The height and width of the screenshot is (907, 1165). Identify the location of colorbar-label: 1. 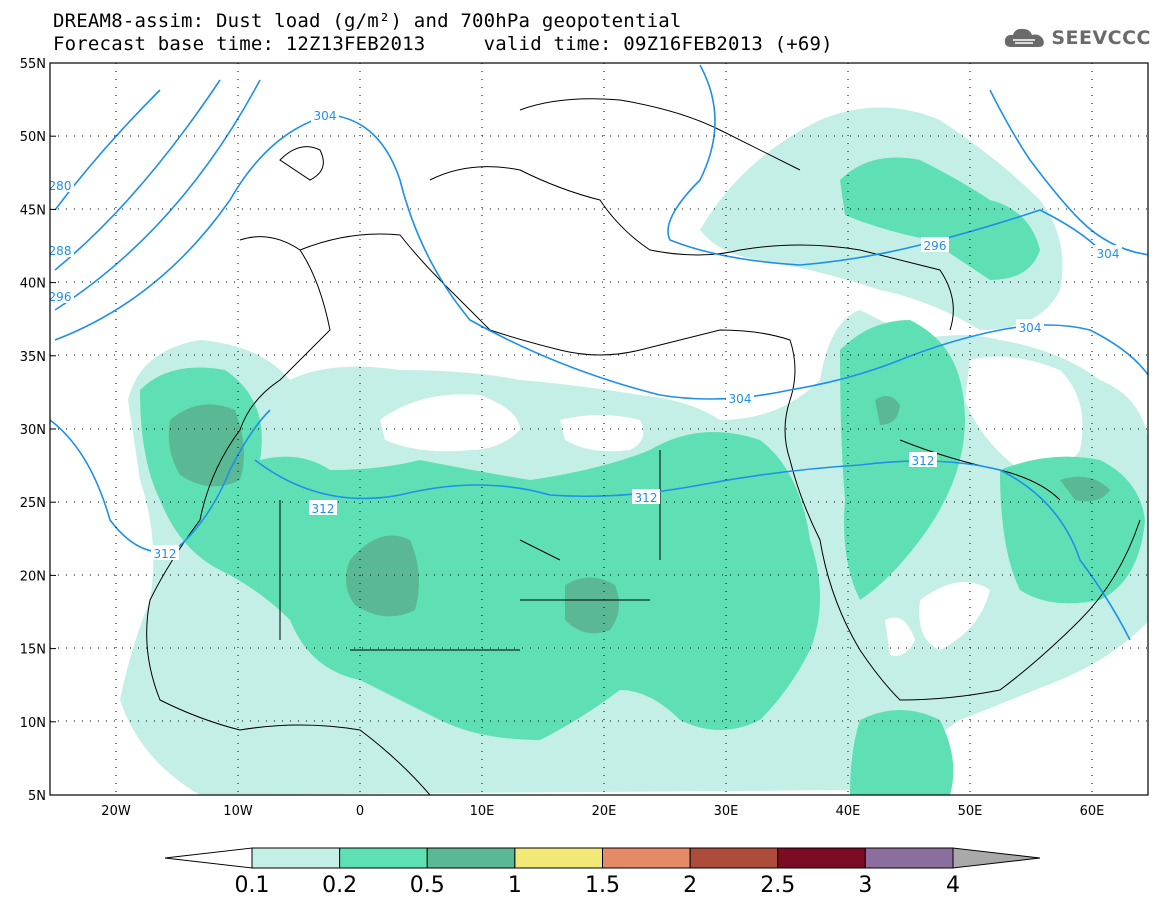
(515, 885).